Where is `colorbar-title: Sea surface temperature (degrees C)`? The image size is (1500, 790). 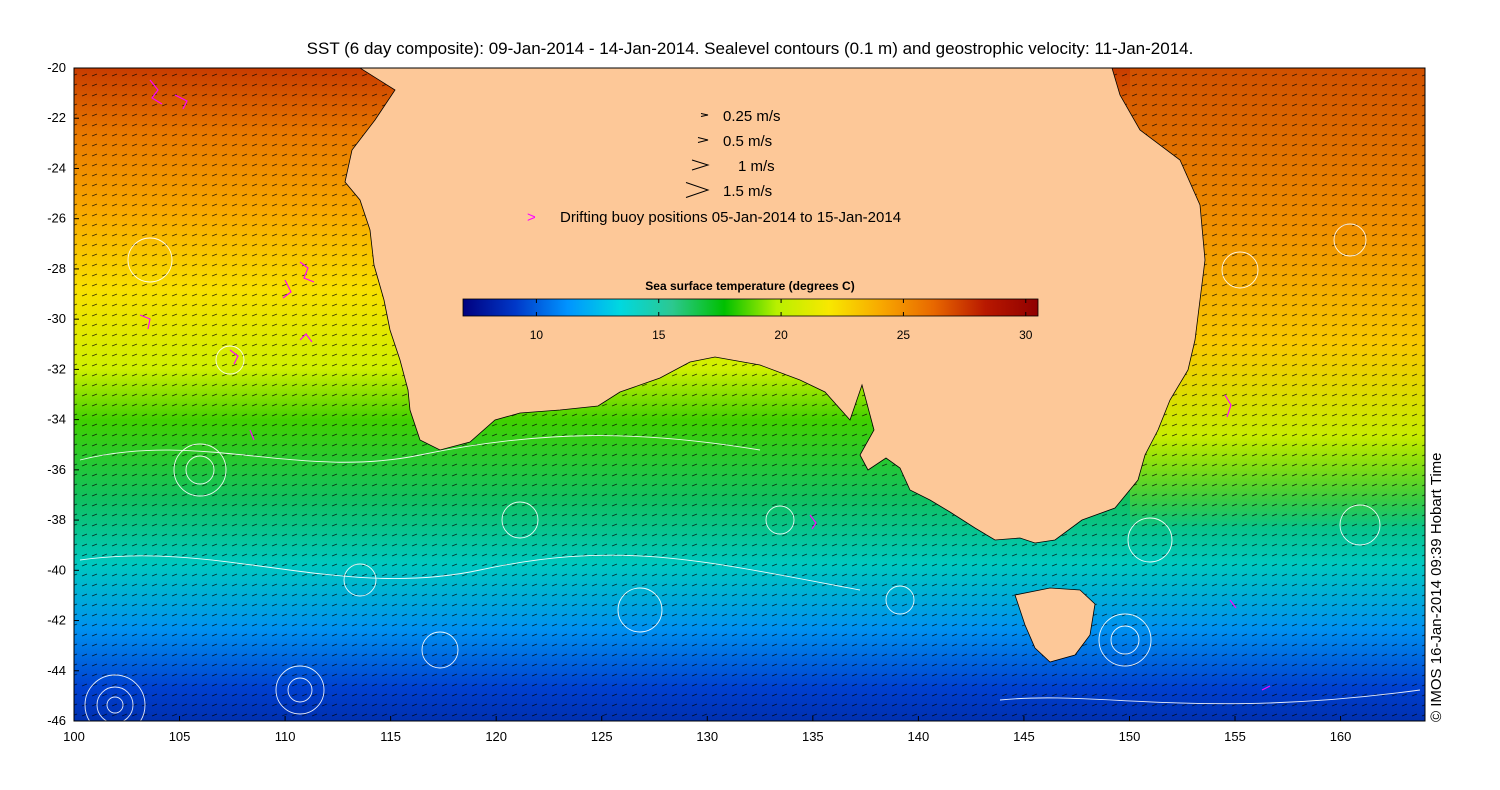
colorbar-title: Sea surface temperature (degrees C) is located at coordinates (749, 286).